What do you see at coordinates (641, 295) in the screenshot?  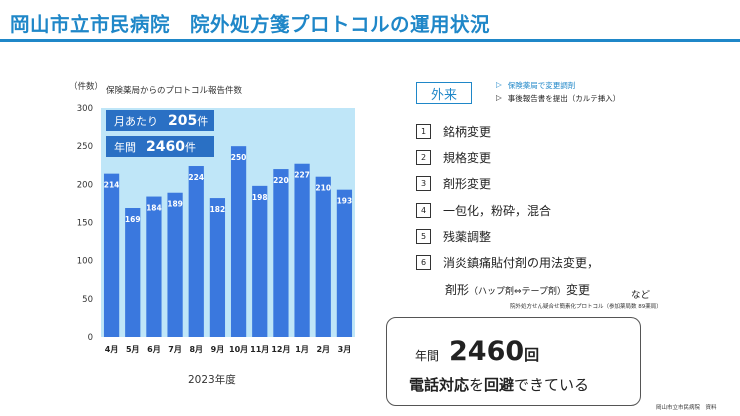 I see `etc-label: など` at bounding box center [641, 295].